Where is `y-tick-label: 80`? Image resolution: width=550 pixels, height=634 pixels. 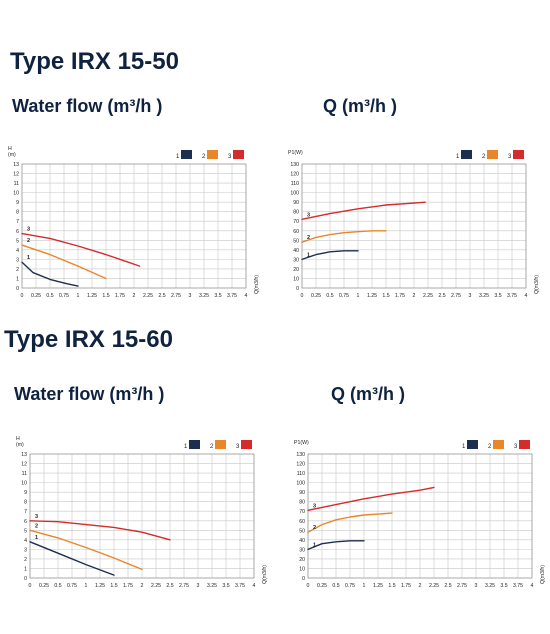 y-tick-label: 80 is located at coordinates (296, 213).